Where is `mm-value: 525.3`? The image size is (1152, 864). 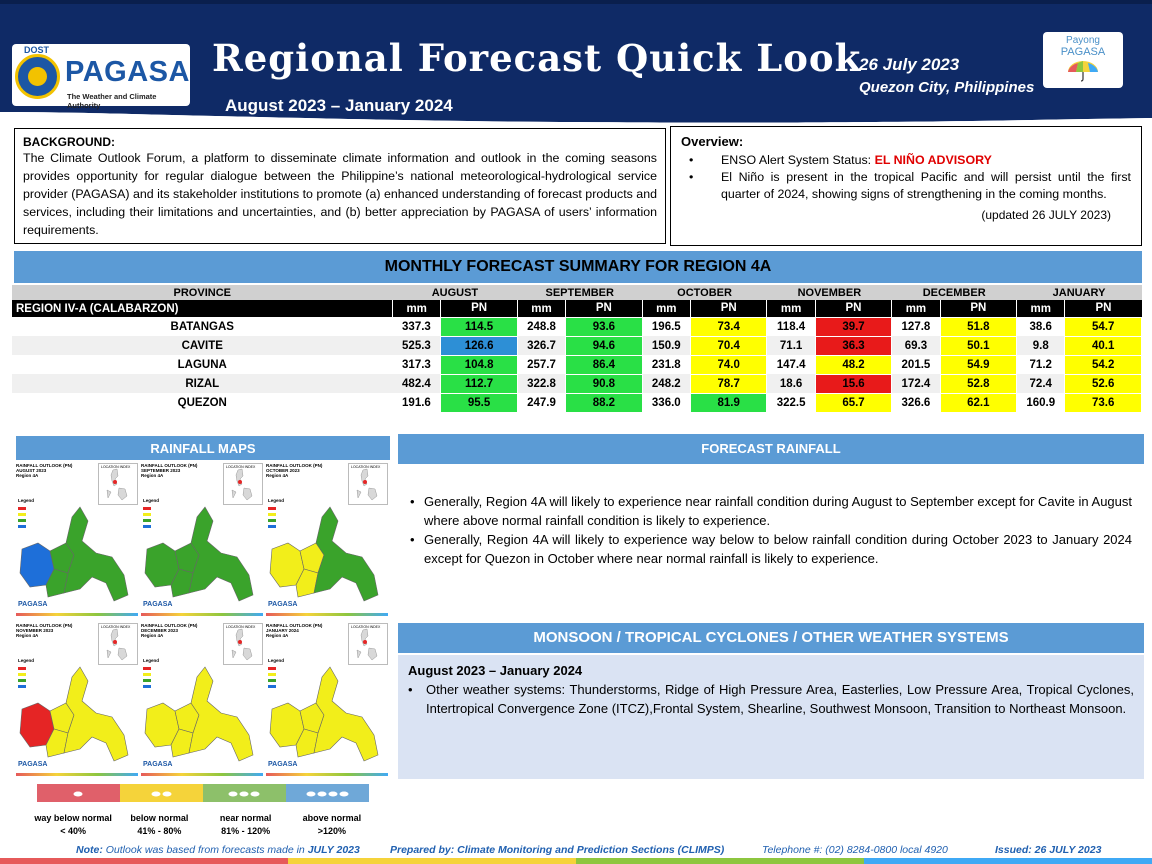
mm-value: 525.3 is located at coordinates (416, 345).